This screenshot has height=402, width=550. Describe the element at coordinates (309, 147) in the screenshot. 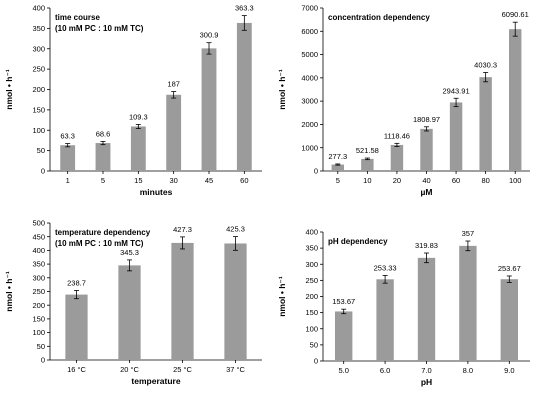

I see `y-tick-label: 1000` at that location.